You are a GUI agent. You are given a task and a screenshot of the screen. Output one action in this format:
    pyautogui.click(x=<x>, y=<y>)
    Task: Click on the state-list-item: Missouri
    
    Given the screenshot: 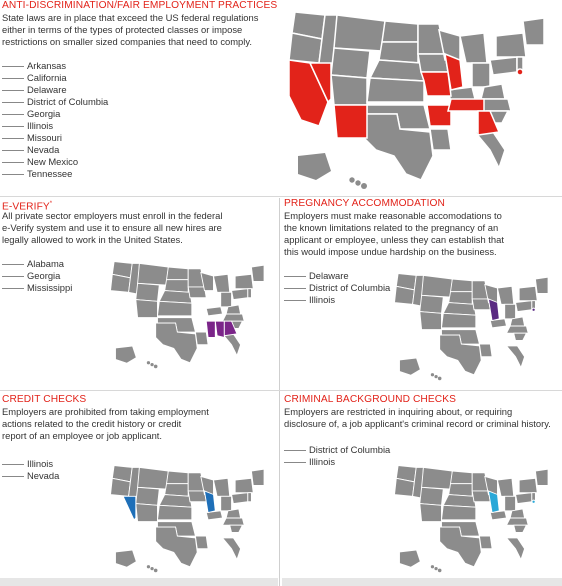 What is the action you would take?
    pyautogui.click(x=55, y=138)
    